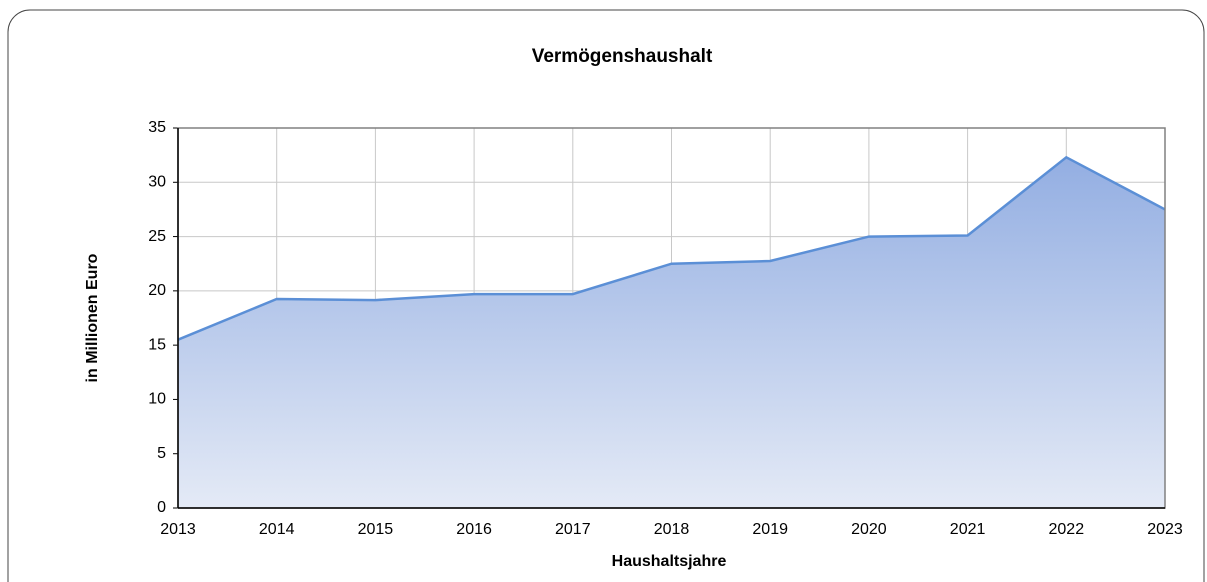 Image resolution: width=1207 pixels, height=582 pixels. What do you see at coordinates (770, 529) in the screenshot?
I see `x-tick-label: 2019` at bounding box center [770, 529].